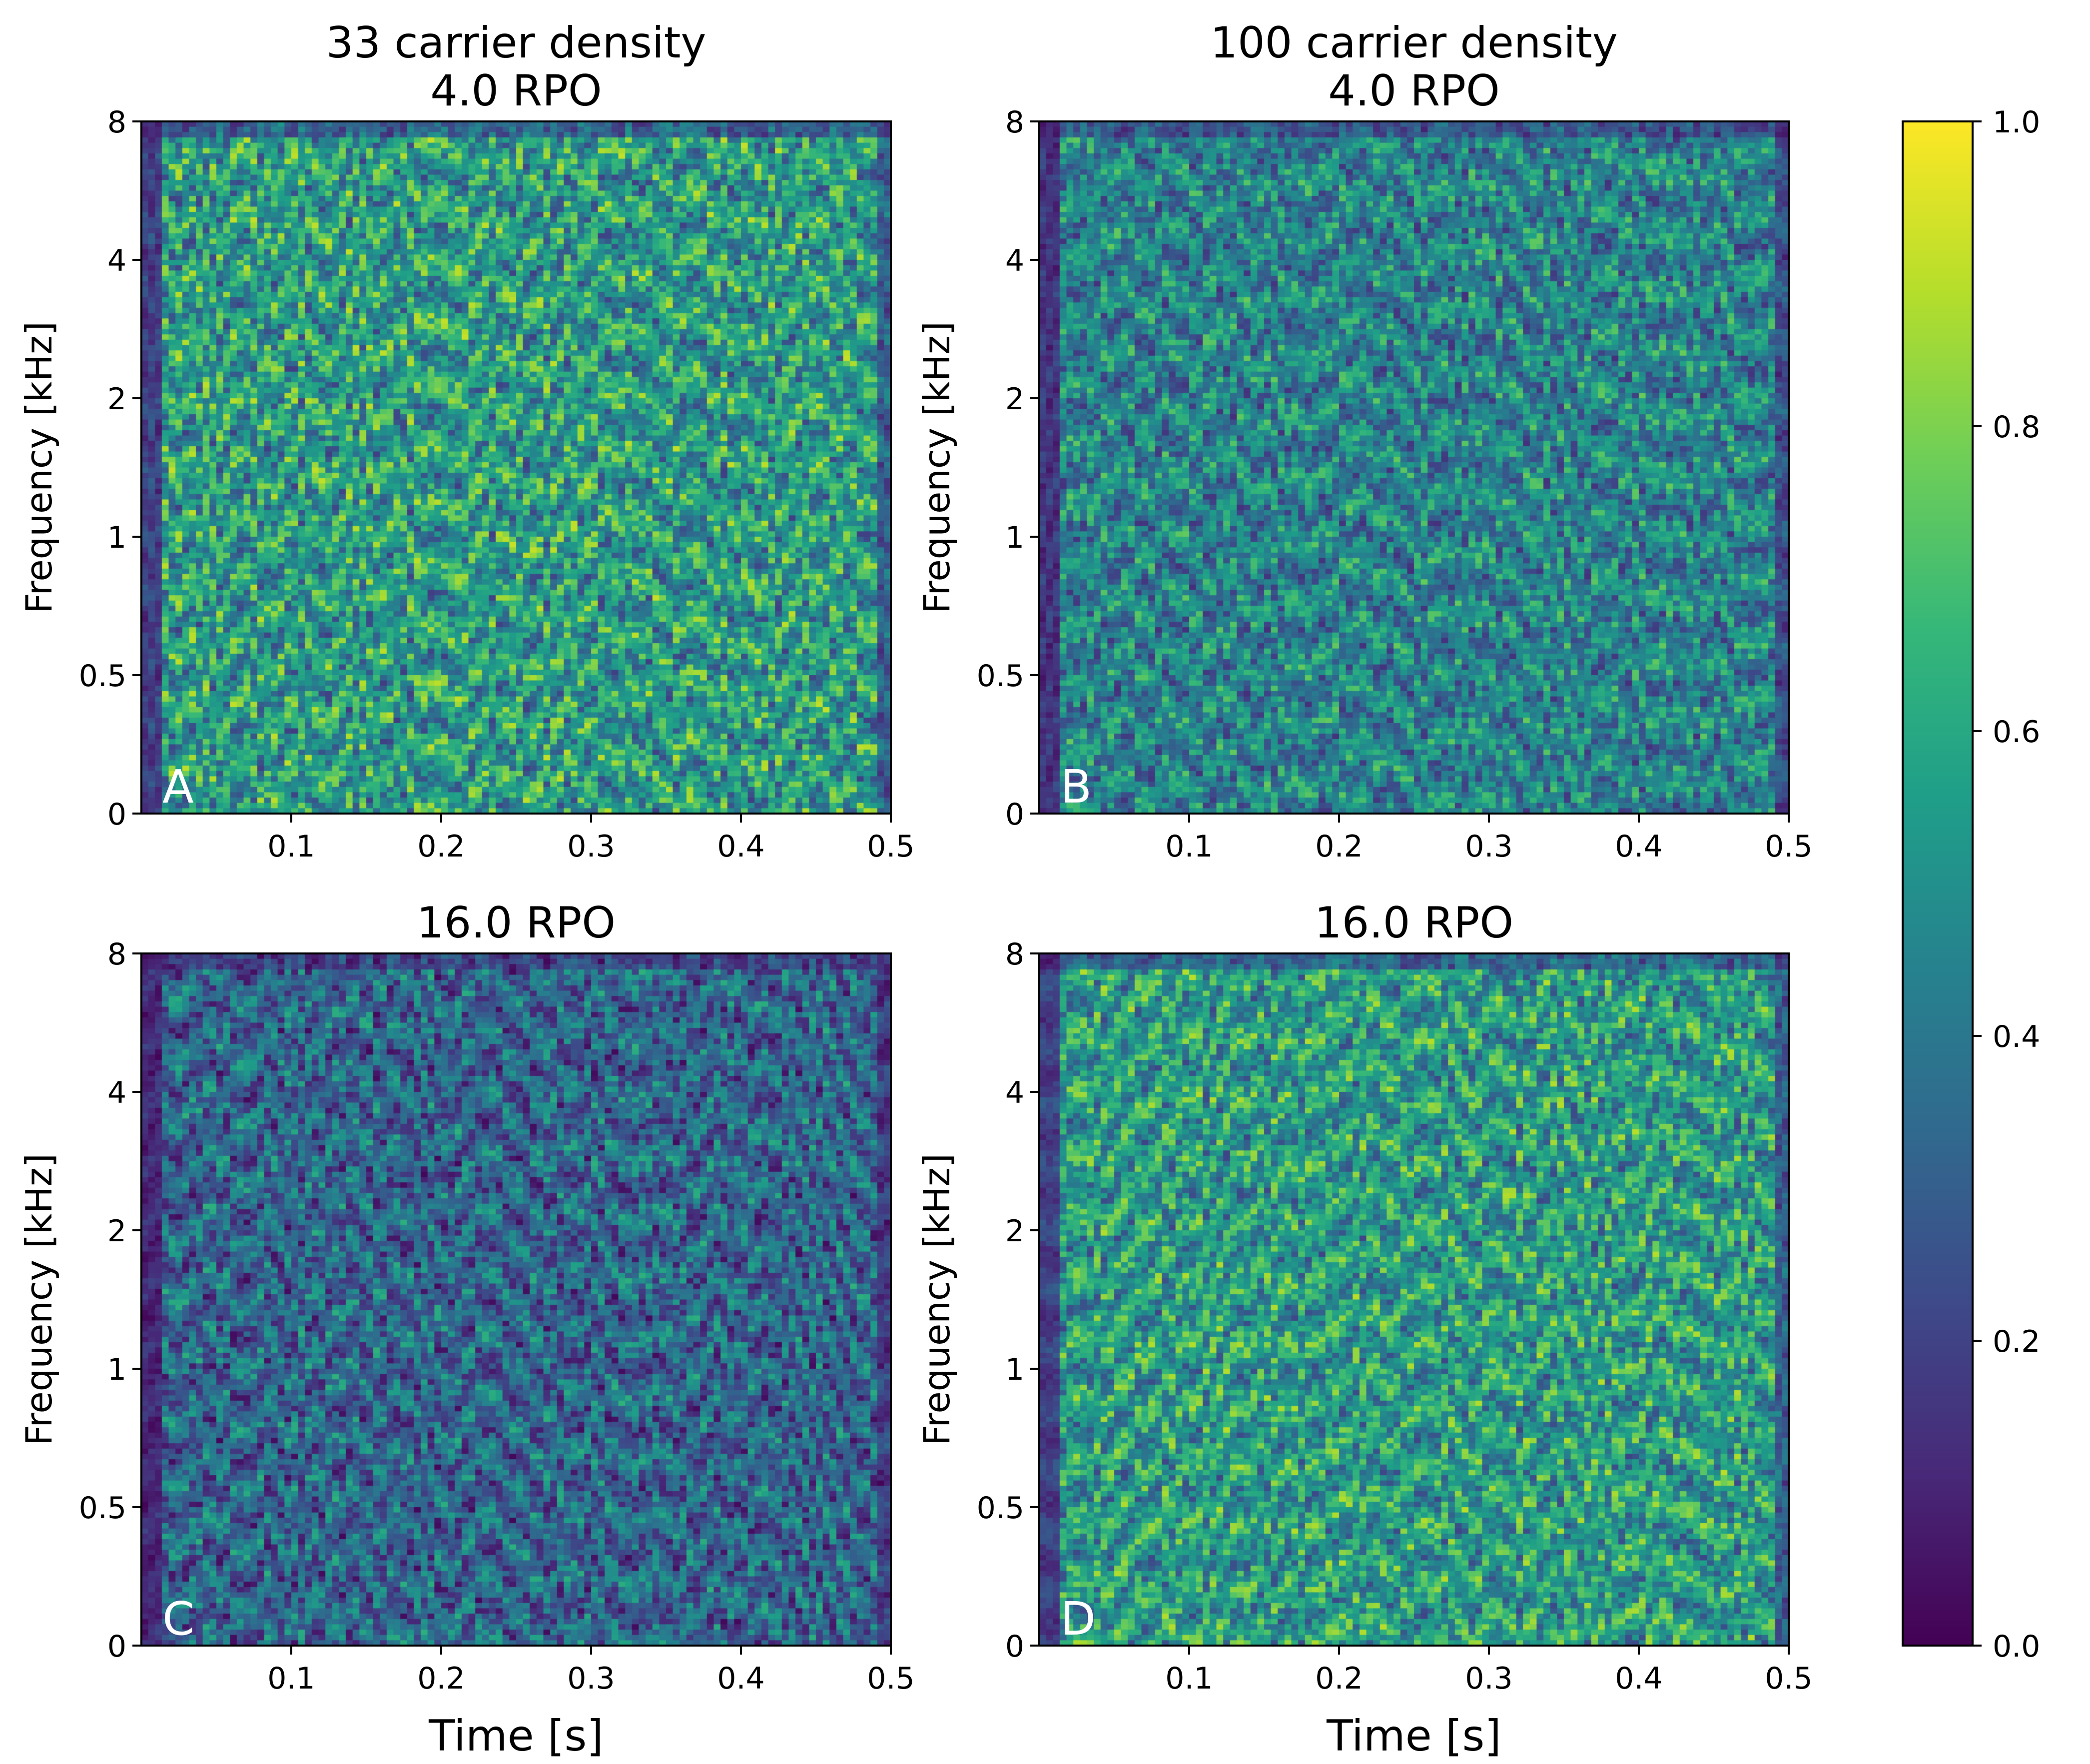 This screenshot has width=2090, height=1764. I want to click on colorbar-tick-label: 0.2, so click(2016, 1342).